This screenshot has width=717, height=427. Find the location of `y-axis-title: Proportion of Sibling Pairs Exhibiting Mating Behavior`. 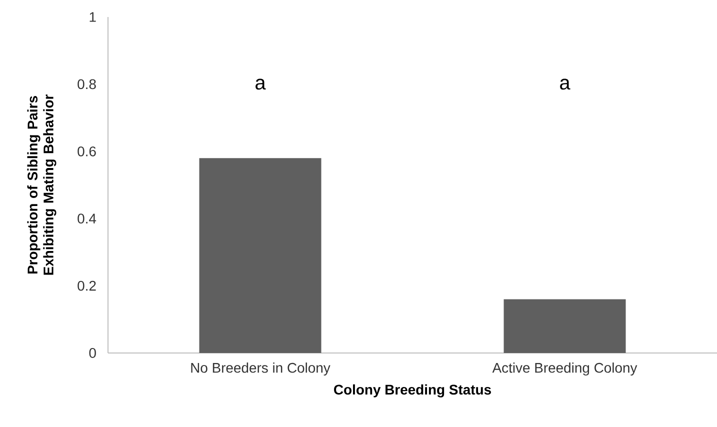

y-axis-title: Proportion of Sibling Pairs Exhibiting Mating Behavior is located at coordinates (41, 184).